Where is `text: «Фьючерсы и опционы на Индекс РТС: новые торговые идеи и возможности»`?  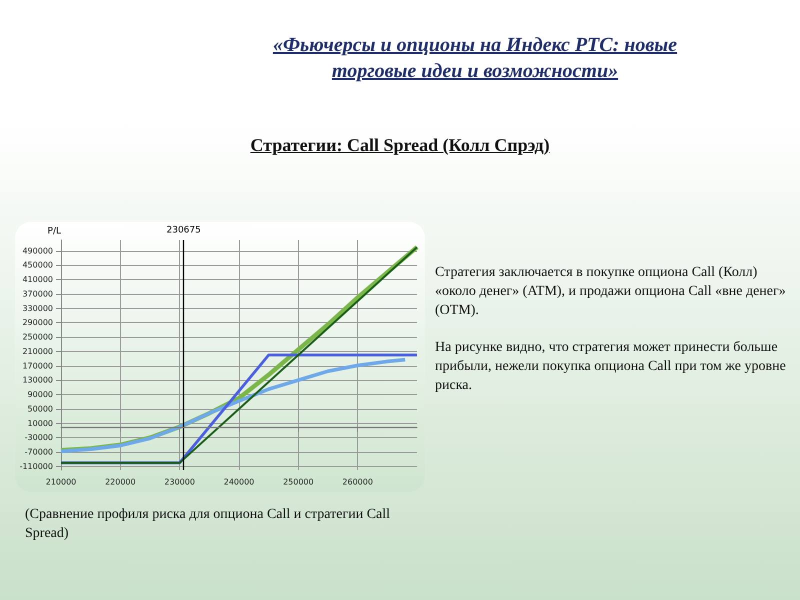 text: «Фьючерсы и опционы на Индекс РТС: новые торговые идеи и возможности» is located at coordinates (475, 58).